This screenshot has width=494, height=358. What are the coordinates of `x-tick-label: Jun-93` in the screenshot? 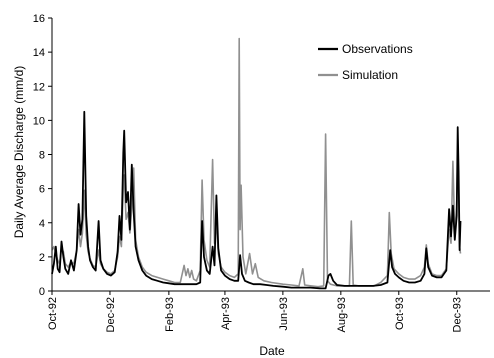 It's located at (284, 314).